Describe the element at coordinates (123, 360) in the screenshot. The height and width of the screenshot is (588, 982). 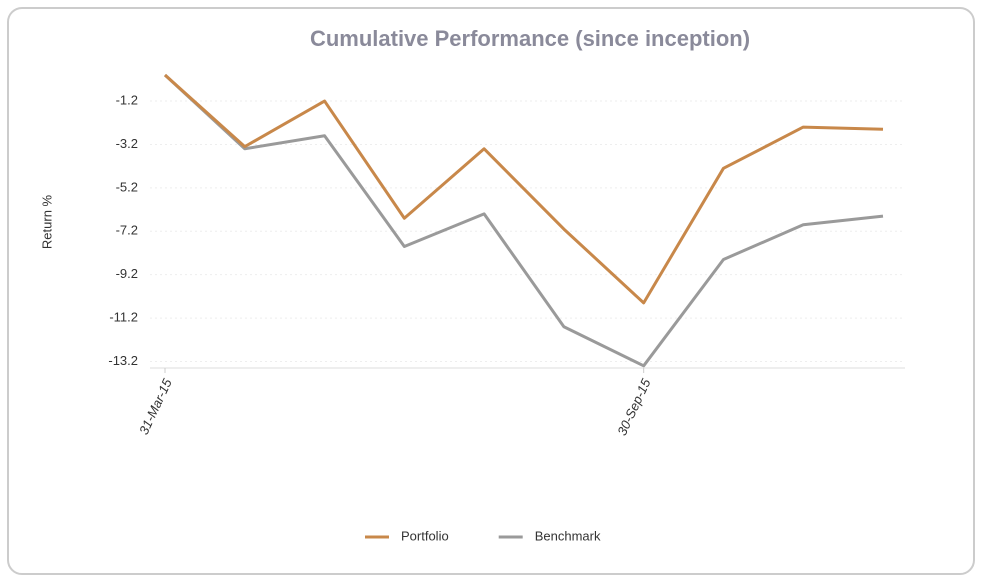
I see `y-tick-label: -13.2` at that location.